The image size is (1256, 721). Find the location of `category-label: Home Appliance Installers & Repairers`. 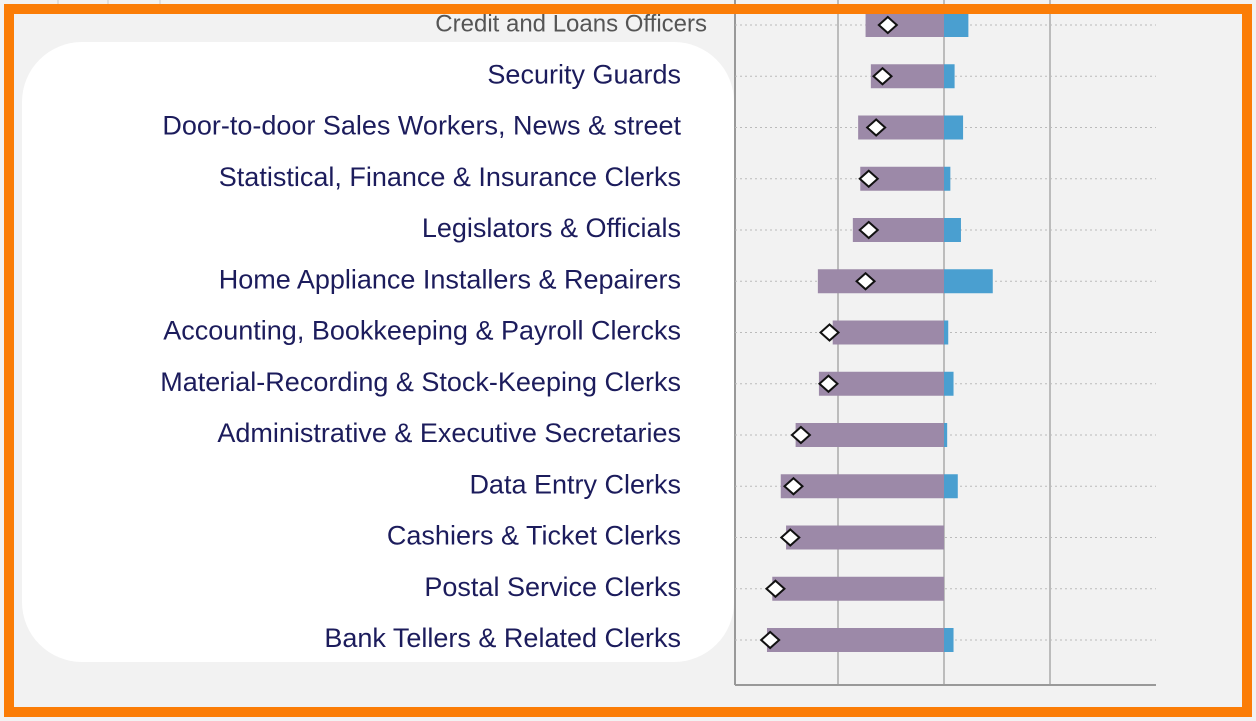

category-label: Home Appliance Installers & Repairers is located at coordinates (450, 279).